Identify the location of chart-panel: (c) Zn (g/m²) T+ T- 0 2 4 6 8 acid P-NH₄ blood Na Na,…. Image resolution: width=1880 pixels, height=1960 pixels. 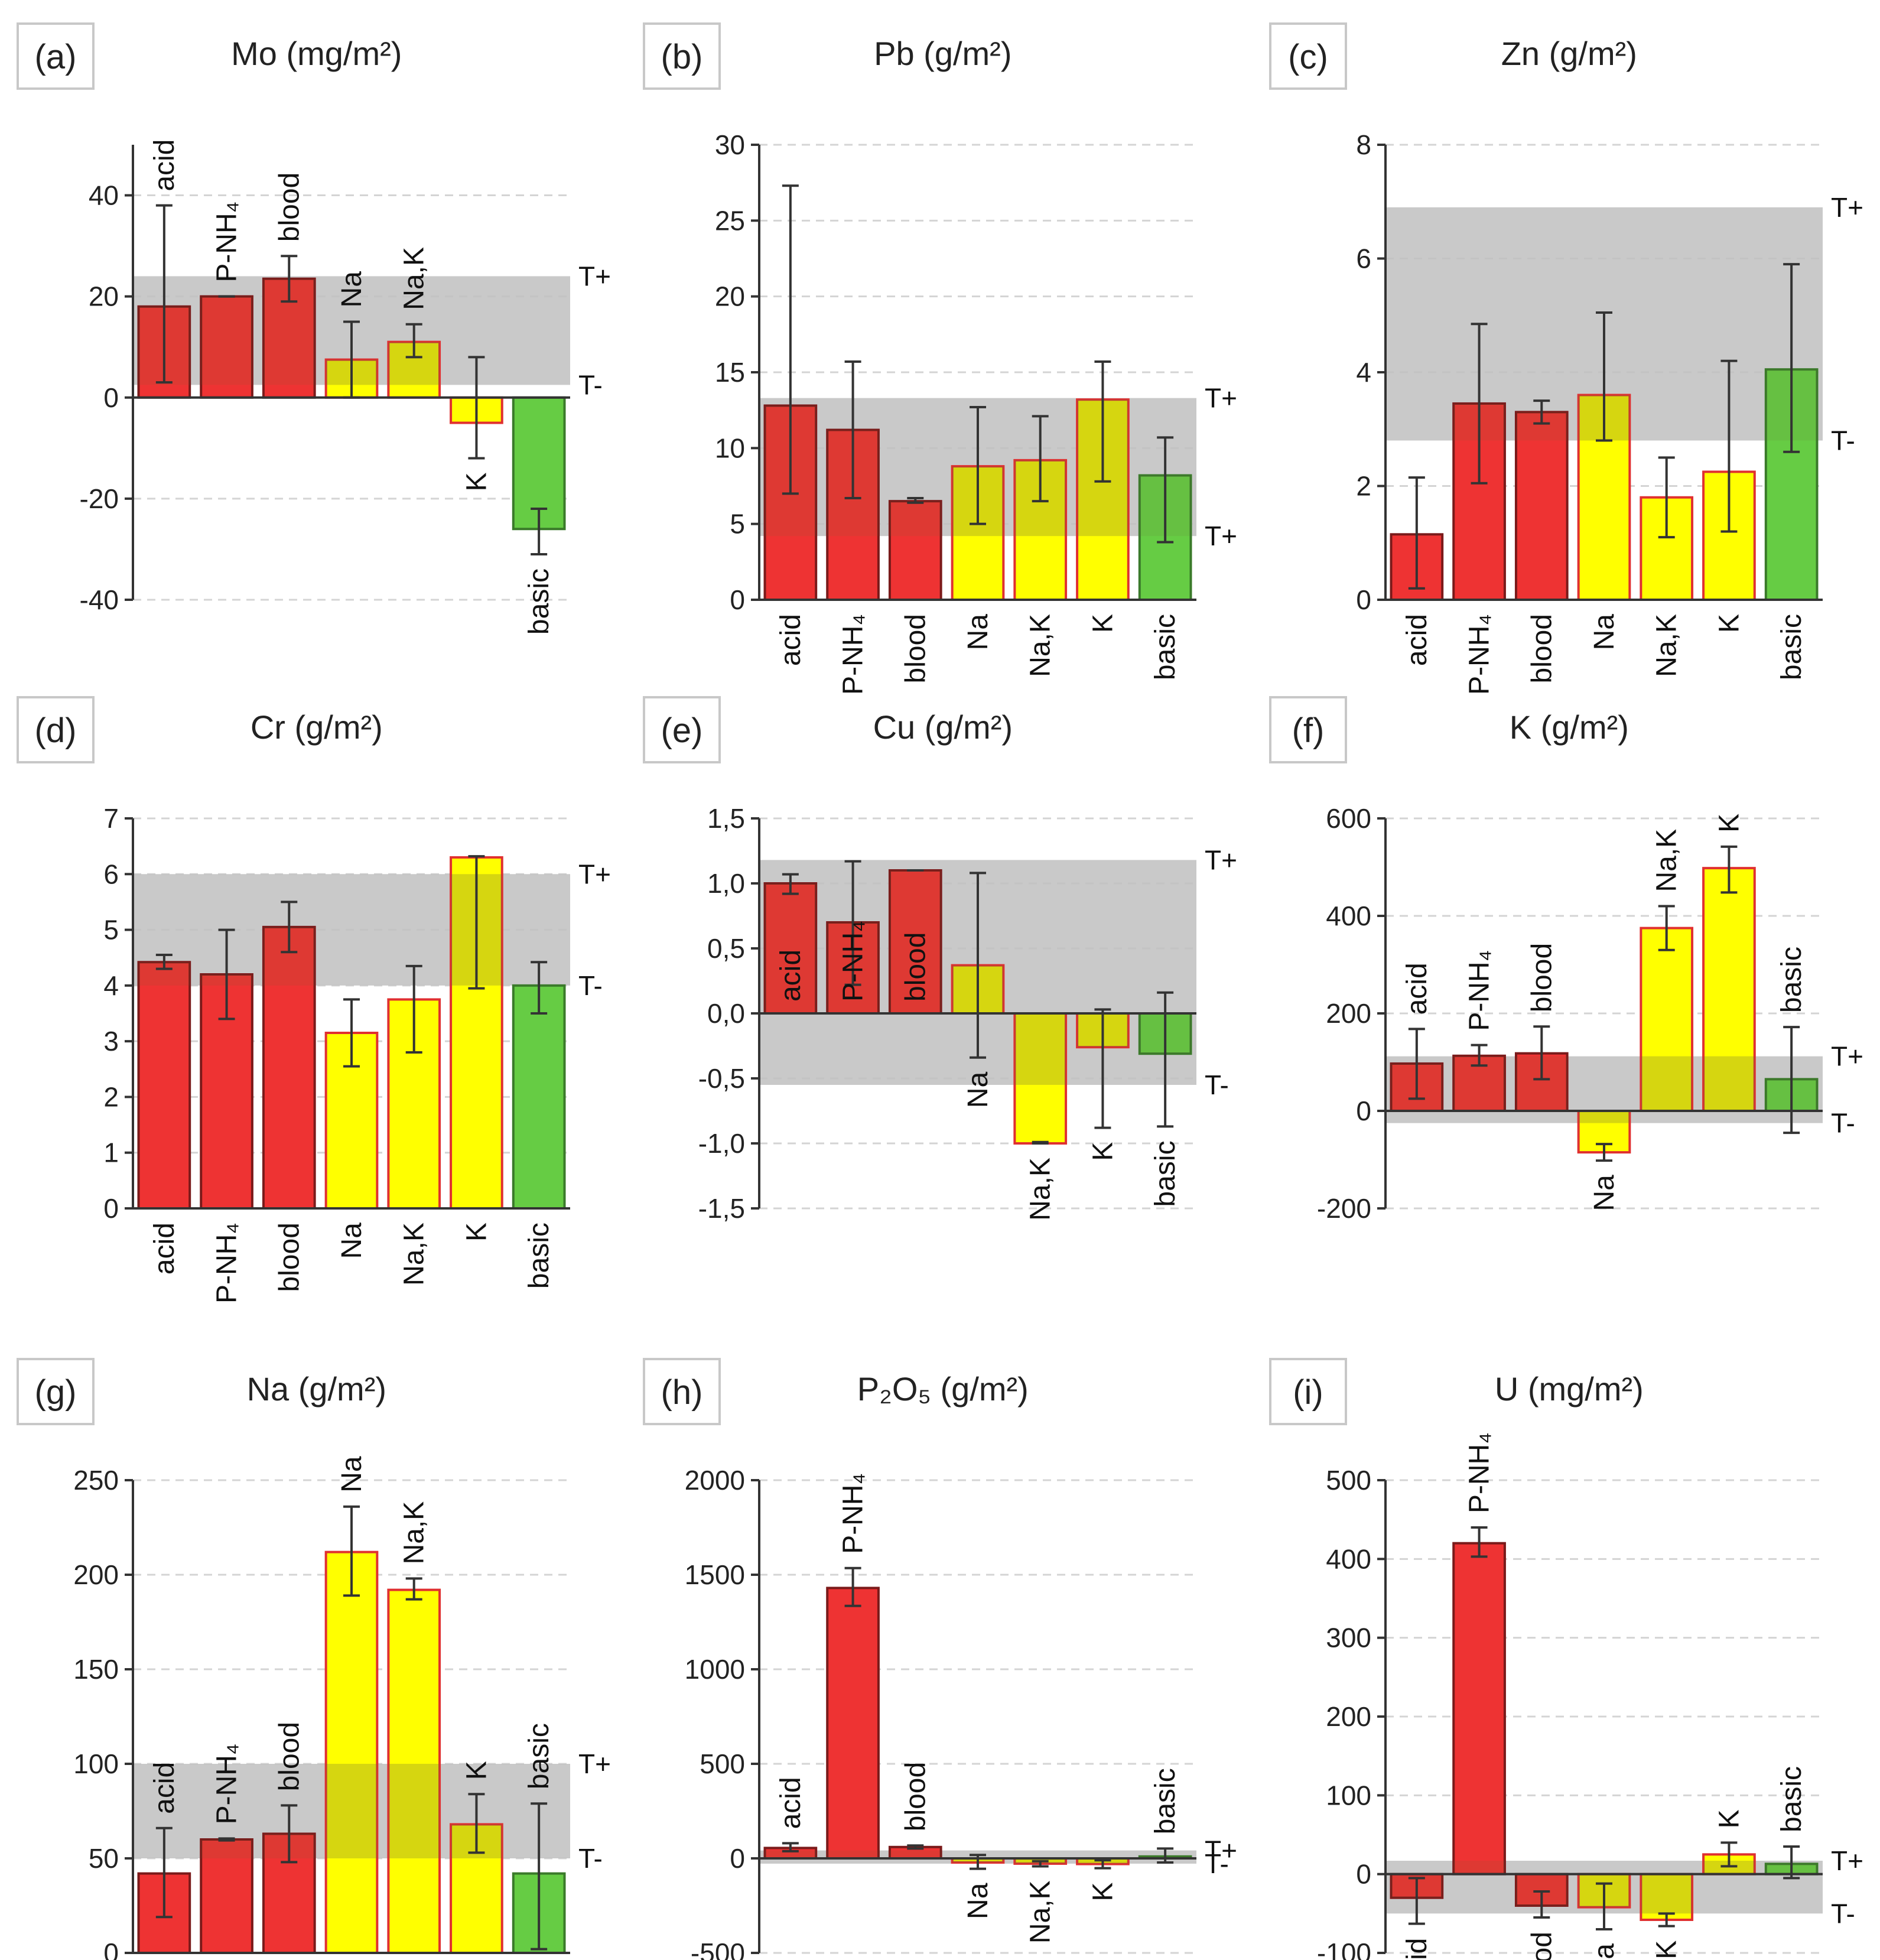
(1566, 358).